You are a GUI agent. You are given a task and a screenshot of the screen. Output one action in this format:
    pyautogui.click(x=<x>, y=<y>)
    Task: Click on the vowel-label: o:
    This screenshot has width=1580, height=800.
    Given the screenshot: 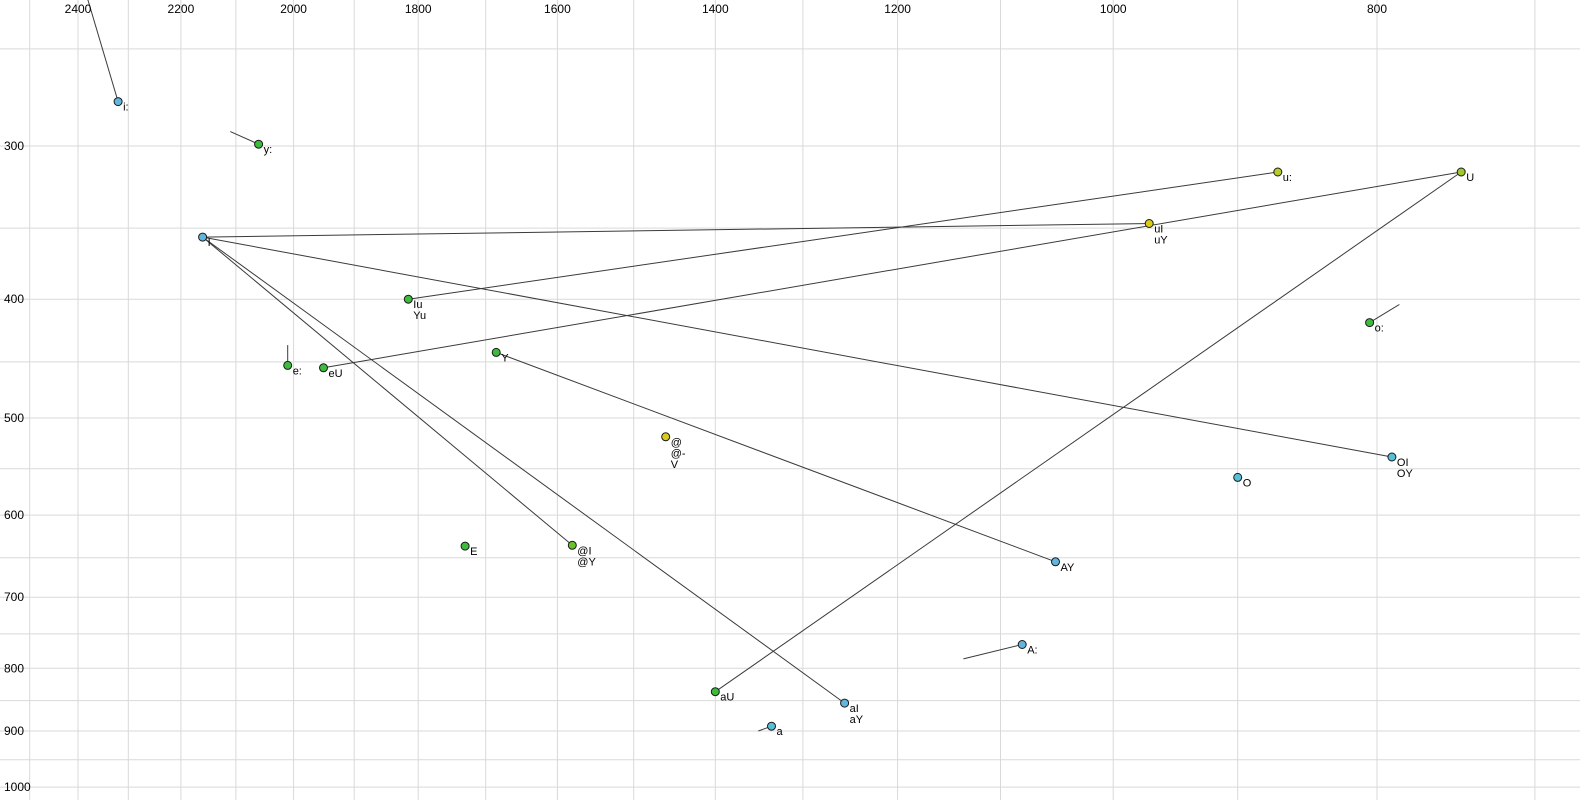 What is the action you would take?
    pyautogui.click(x=1379, y=329)
    